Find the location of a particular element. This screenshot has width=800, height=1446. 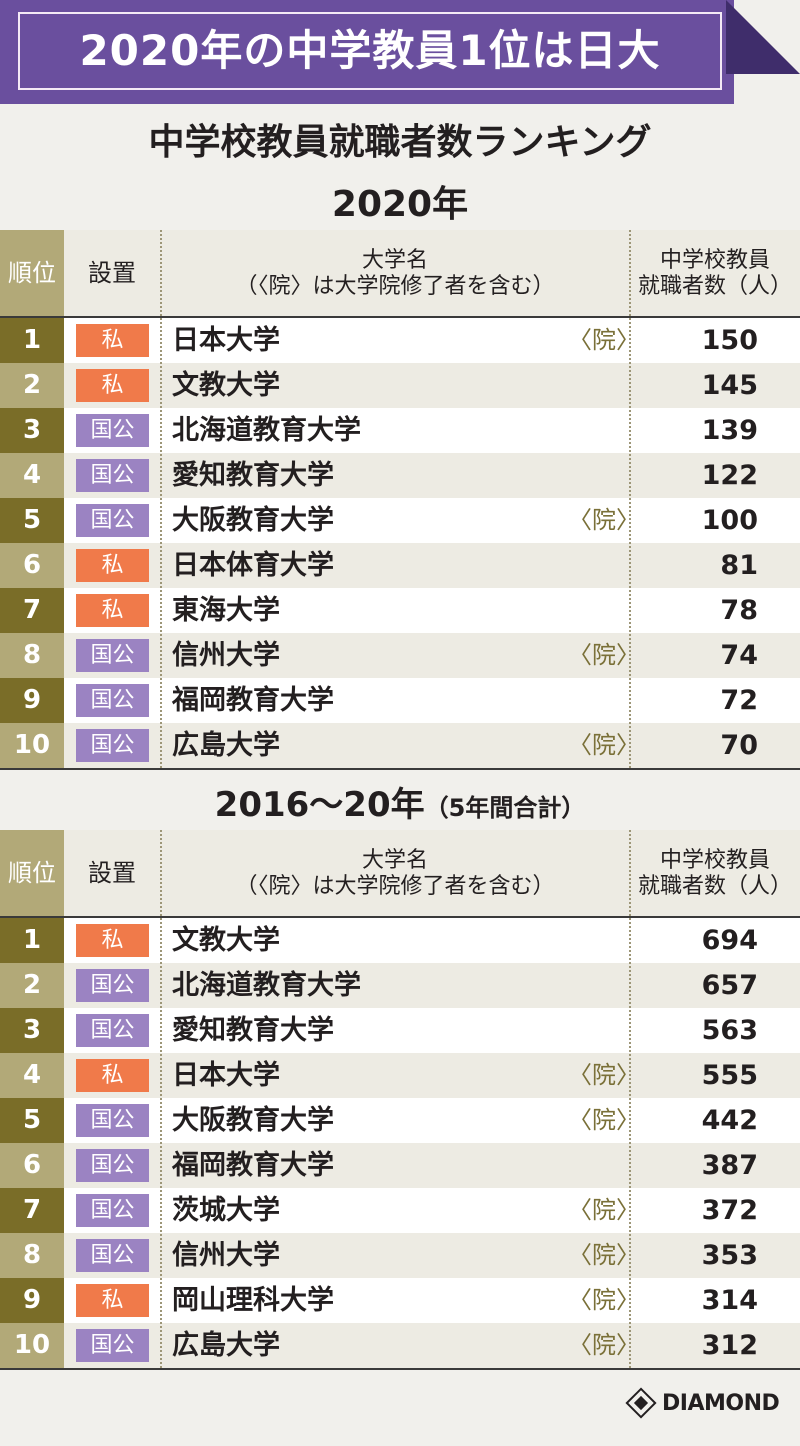

title-banner: 2020年の中学教員1位は日大 is located at coordinates (400, 52).